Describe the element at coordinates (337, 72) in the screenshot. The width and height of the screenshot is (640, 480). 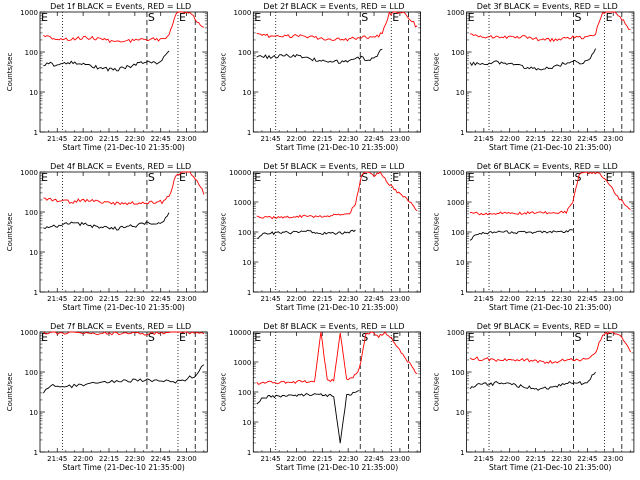
I see `plot-frame` at that location.